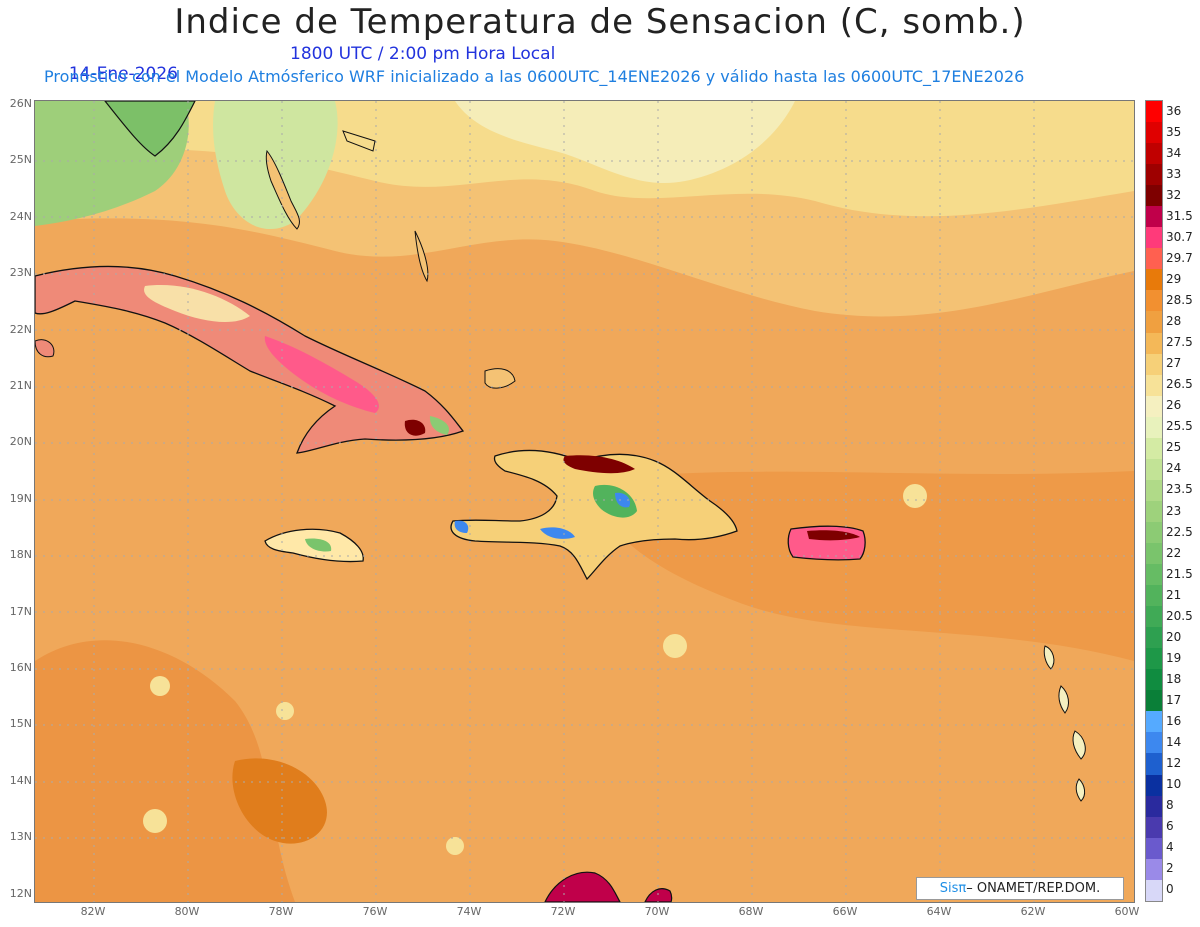  I want to click on massif-selle-cool, so click(557, 533).